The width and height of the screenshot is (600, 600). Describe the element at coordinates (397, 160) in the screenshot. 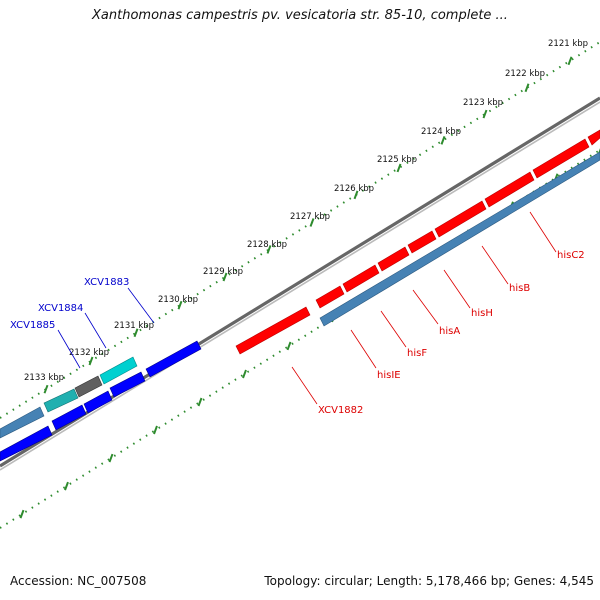

I see `kbp-label: 2125 kbp` at that location.